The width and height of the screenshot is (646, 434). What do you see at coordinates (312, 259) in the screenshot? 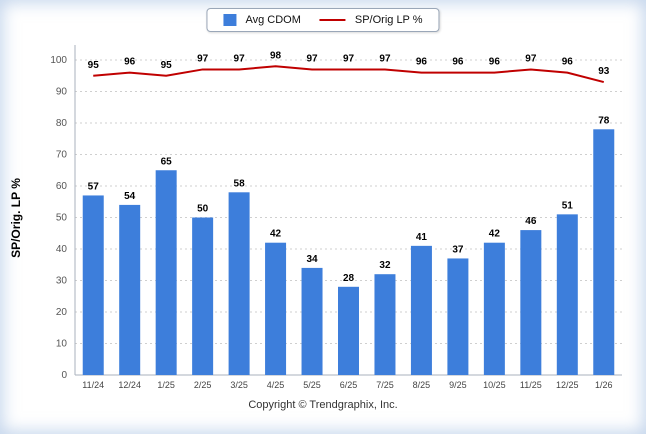
I see `bar-value-label: 34` at bounding box center [312, 259].